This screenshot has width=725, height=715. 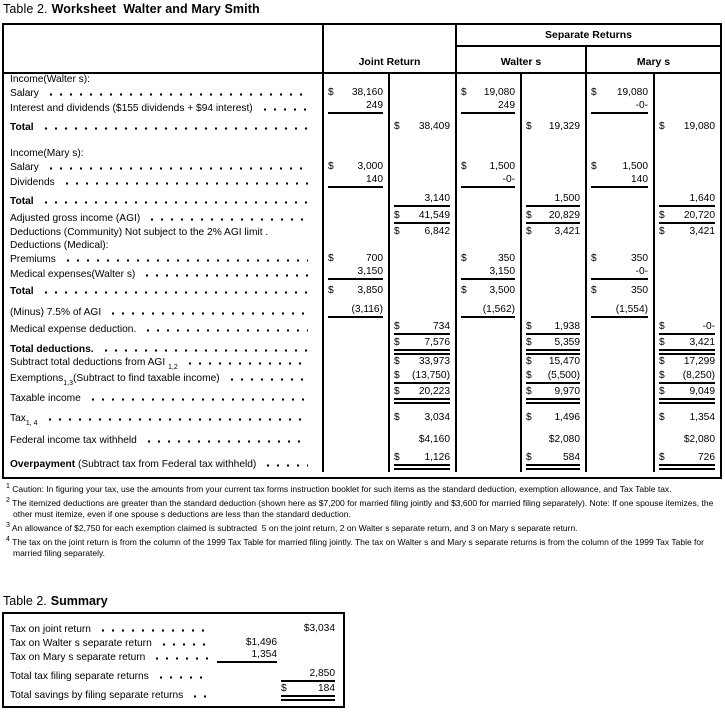 I want to click on amount: (1,554), so click(x=619, y=311).